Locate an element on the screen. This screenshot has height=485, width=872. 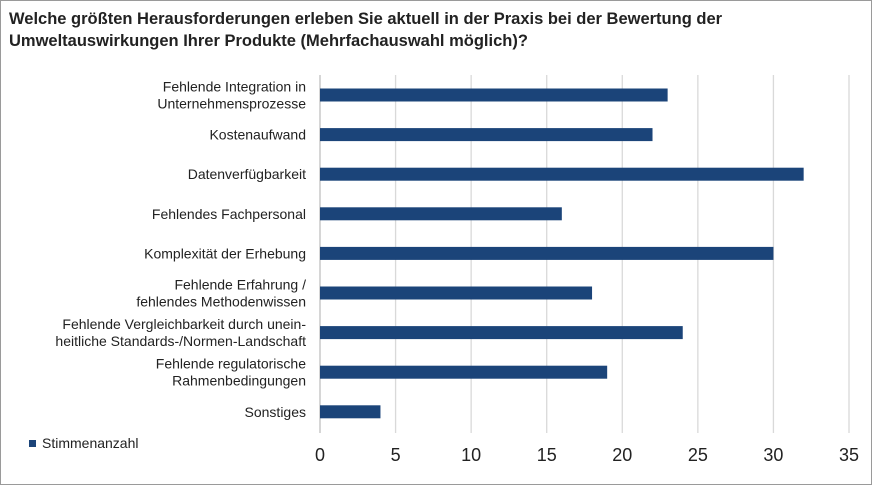
x-tick-label: 25 is located at coordinates (698, 455).